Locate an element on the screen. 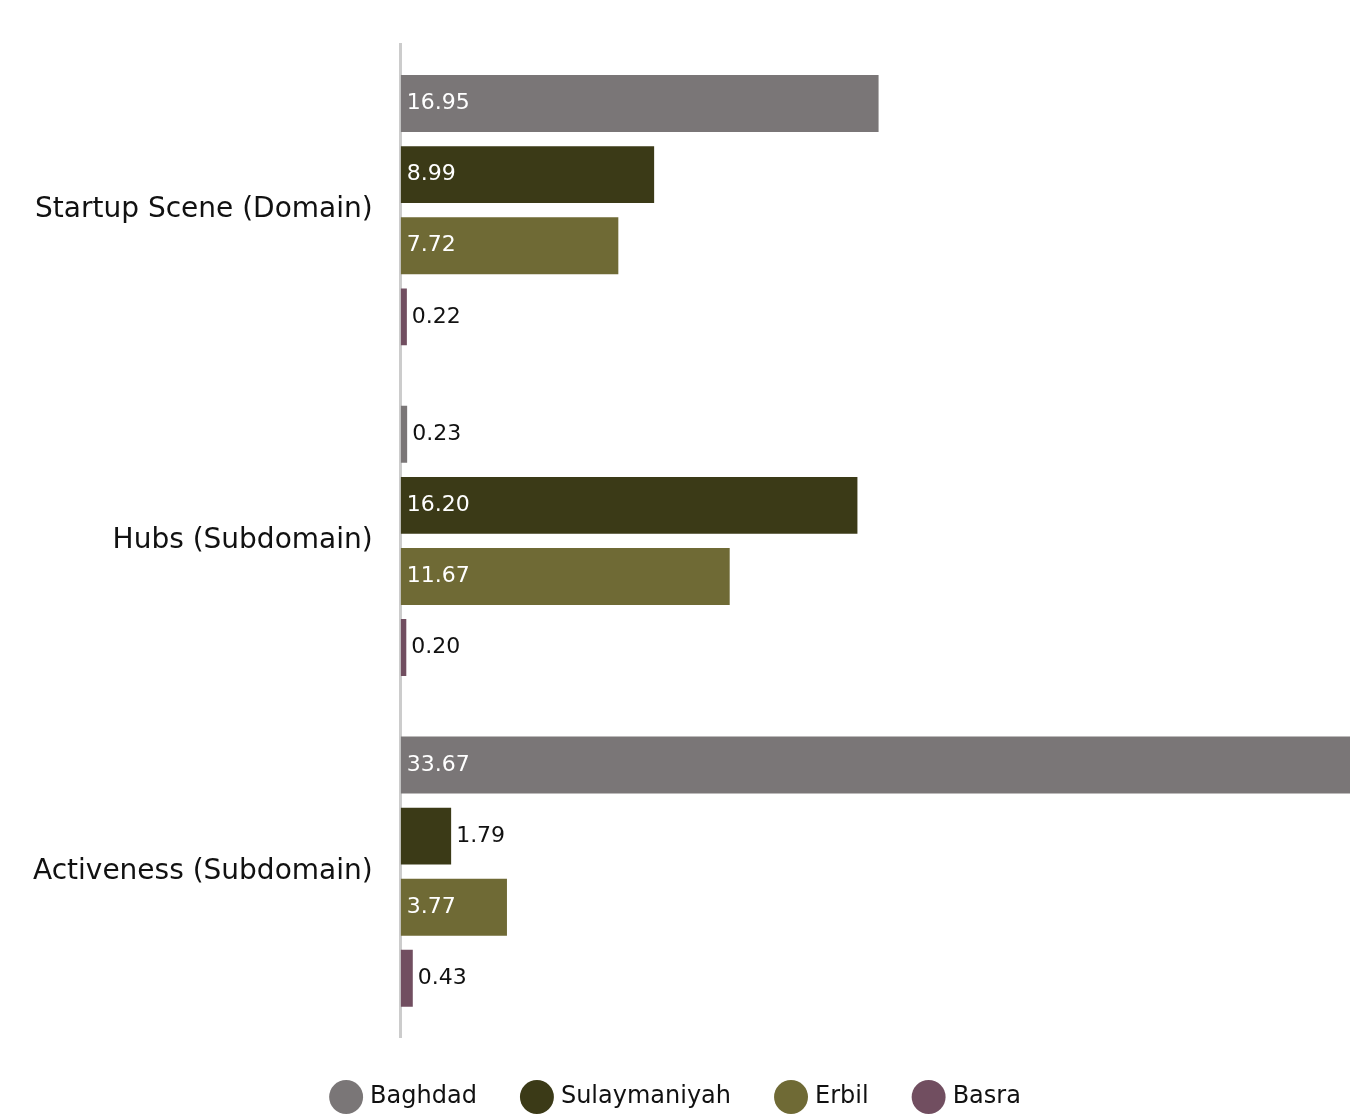 Image resolution: width=1353 pixels, height=1119 pixels. data-label: 0.43 is located at coordinates (442, 977).